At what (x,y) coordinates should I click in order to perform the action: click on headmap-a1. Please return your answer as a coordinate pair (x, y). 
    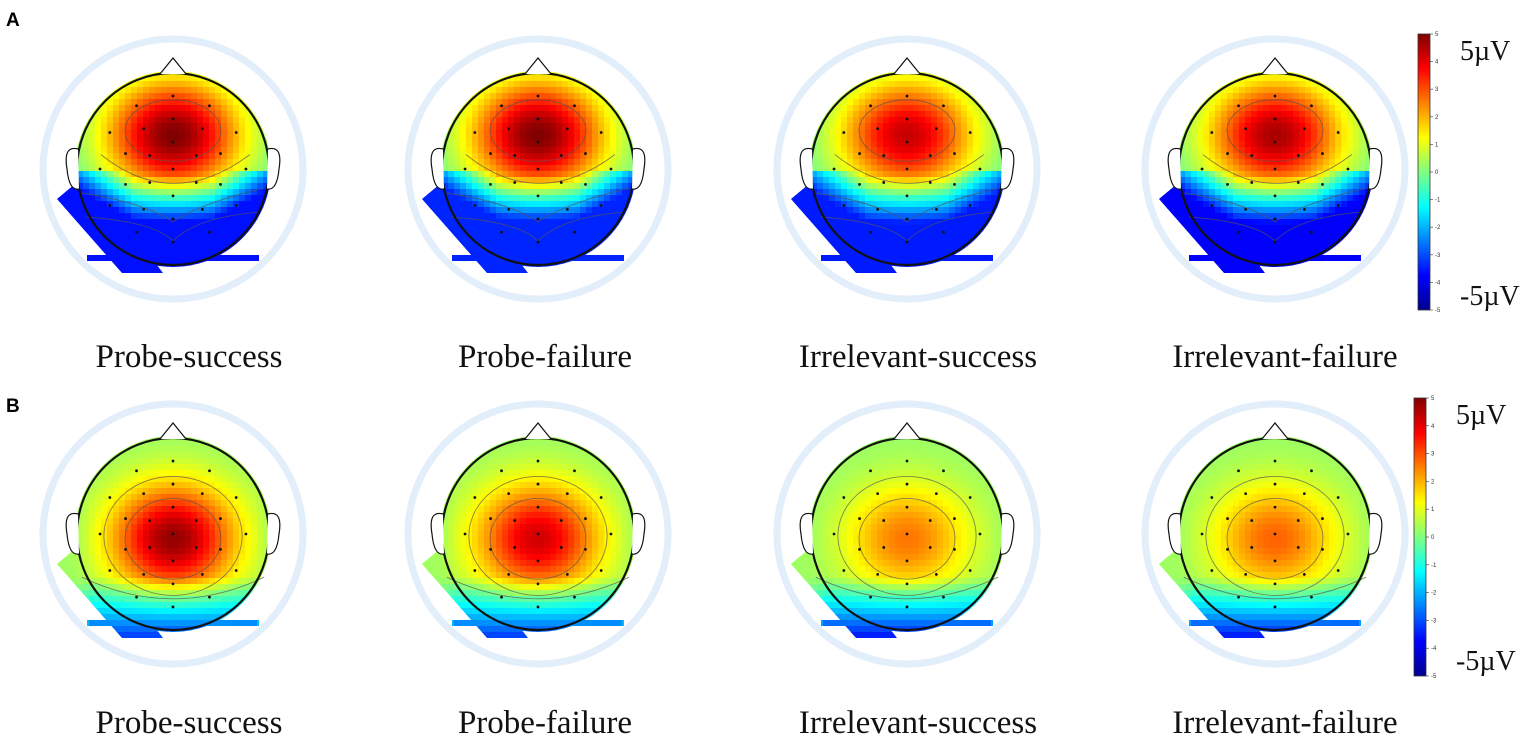
    Looking at the image, I should click on (173, 169).